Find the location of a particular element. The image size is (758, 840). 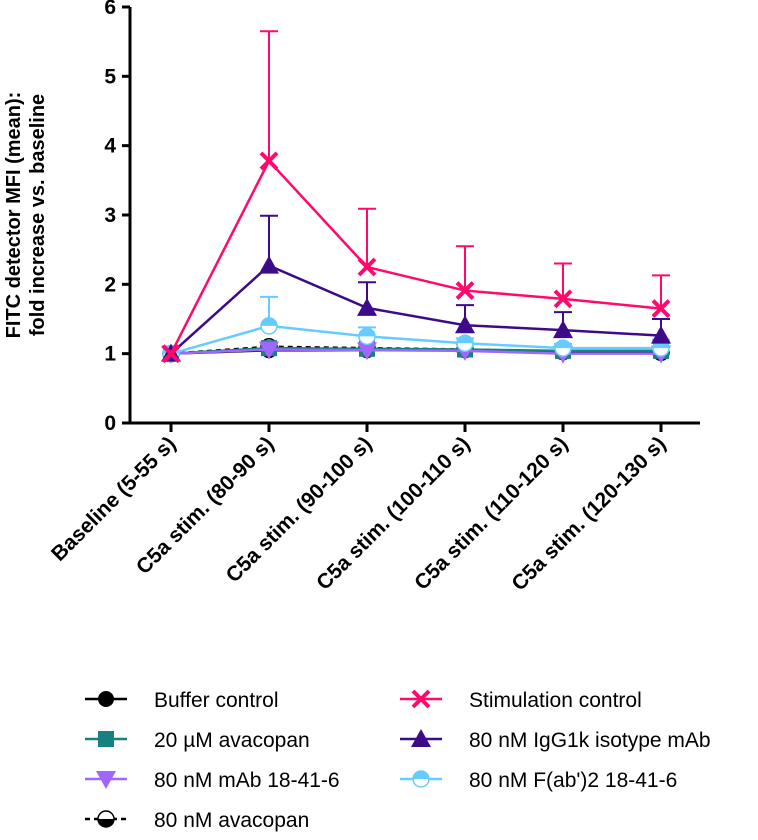

legend-item: Stimulation control is located at coordinates (521, 700).